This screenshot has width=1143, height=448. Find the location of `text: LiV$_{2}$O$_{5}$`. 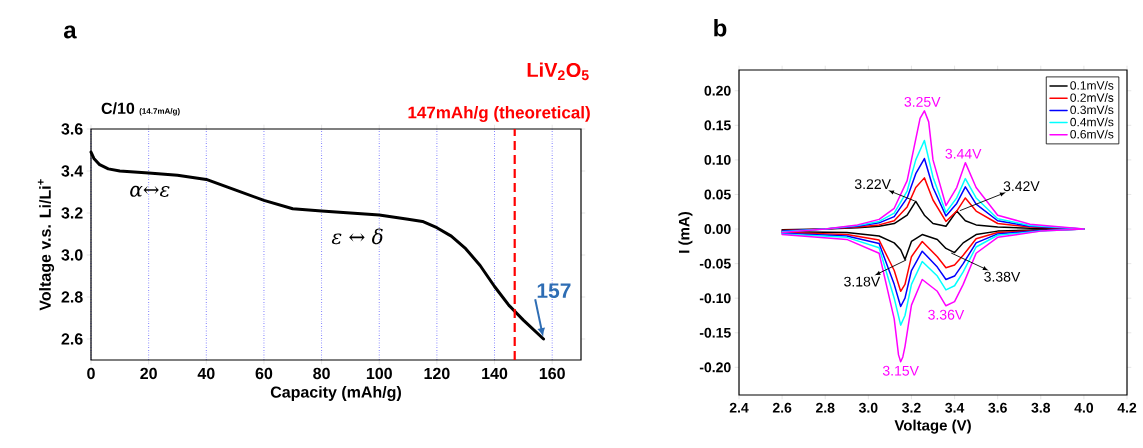

text: LiV$_{2}$O$_{5}$ is located at coordinates (558, 71).